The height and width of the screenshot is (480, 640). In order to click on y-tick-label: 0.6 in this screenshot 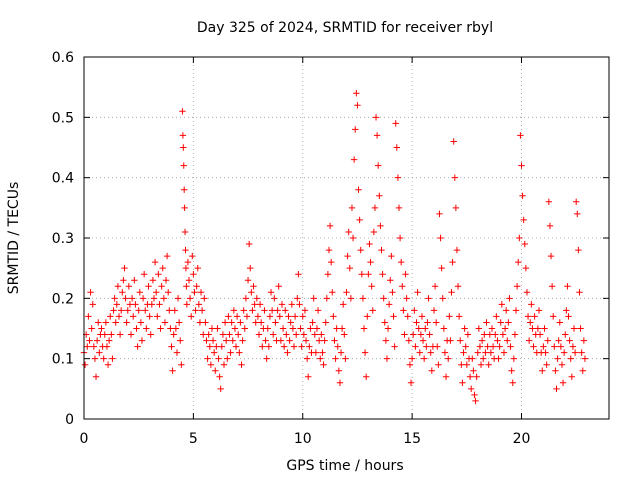, I will do `click(63, 58)`.